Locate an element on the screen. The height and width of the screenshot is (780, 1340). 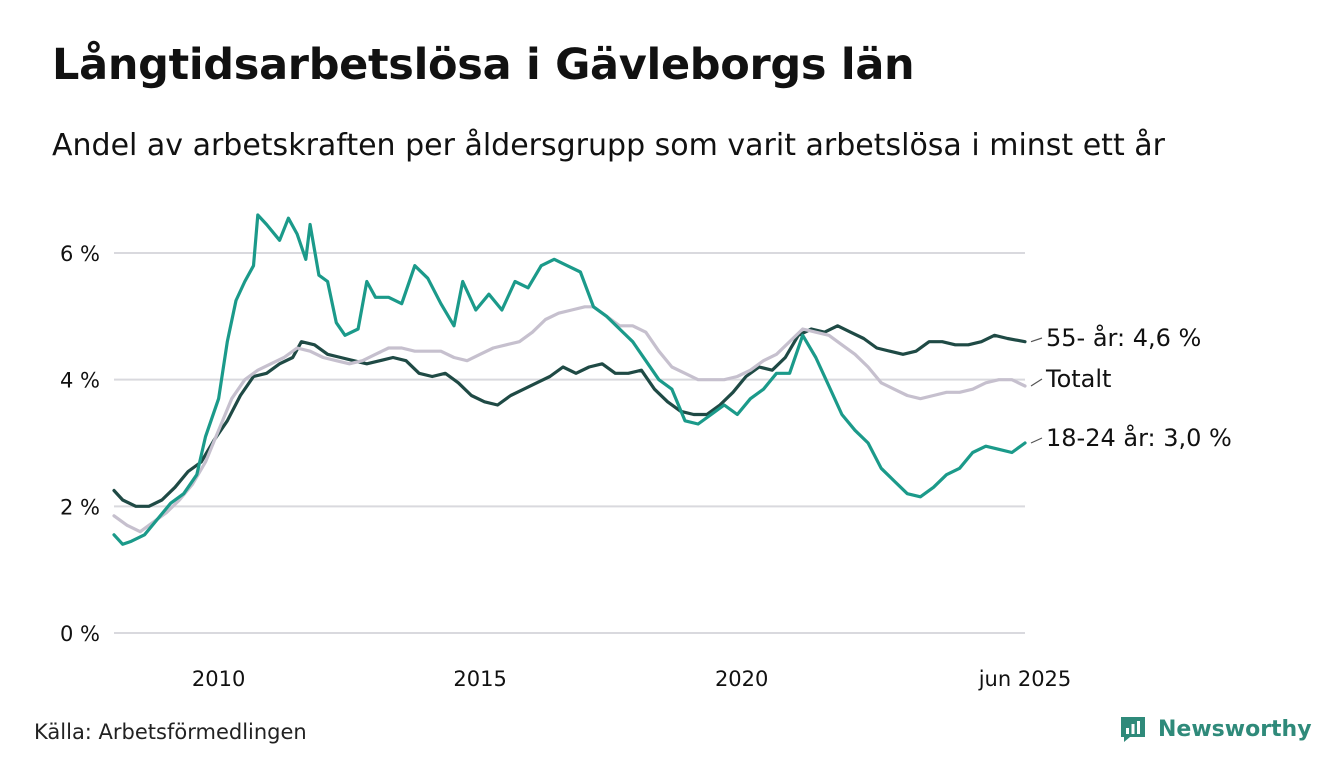
series-end-label: Totalt is located at coordinates (1078, 379).